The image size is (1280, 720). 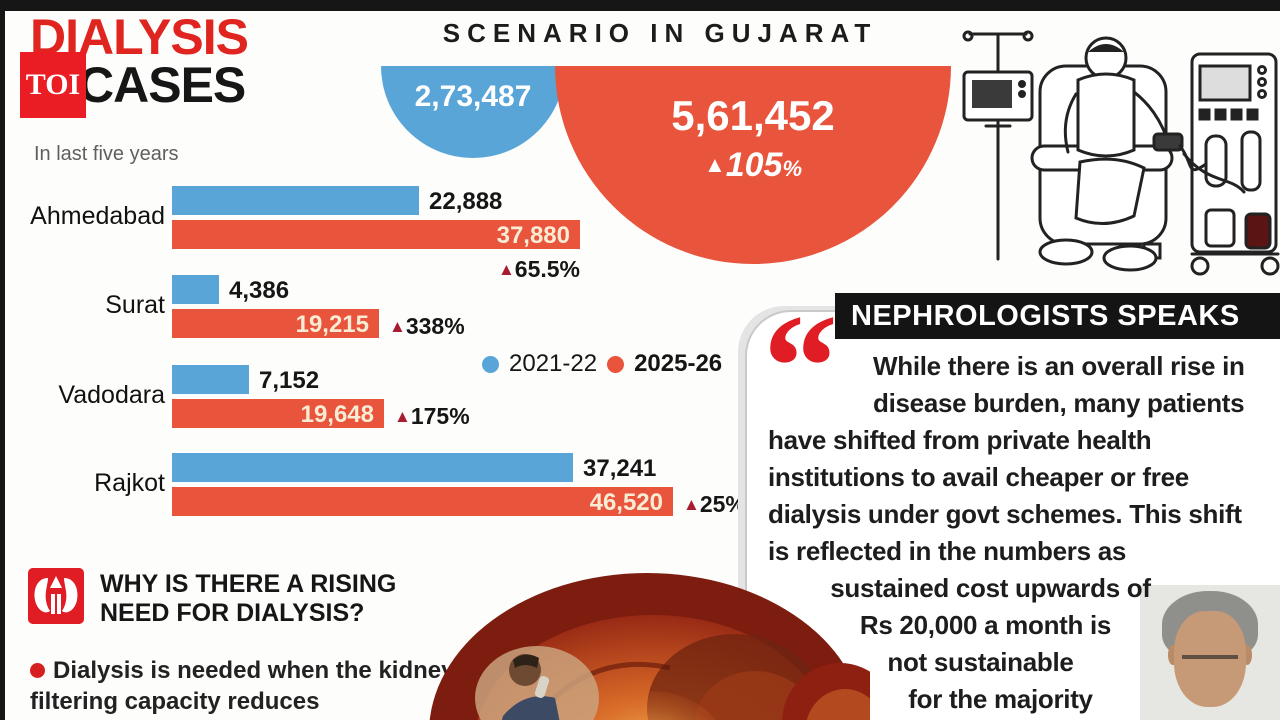 I want to click on category-label-rajkot: Rajkot, so click(x=129, y=483).